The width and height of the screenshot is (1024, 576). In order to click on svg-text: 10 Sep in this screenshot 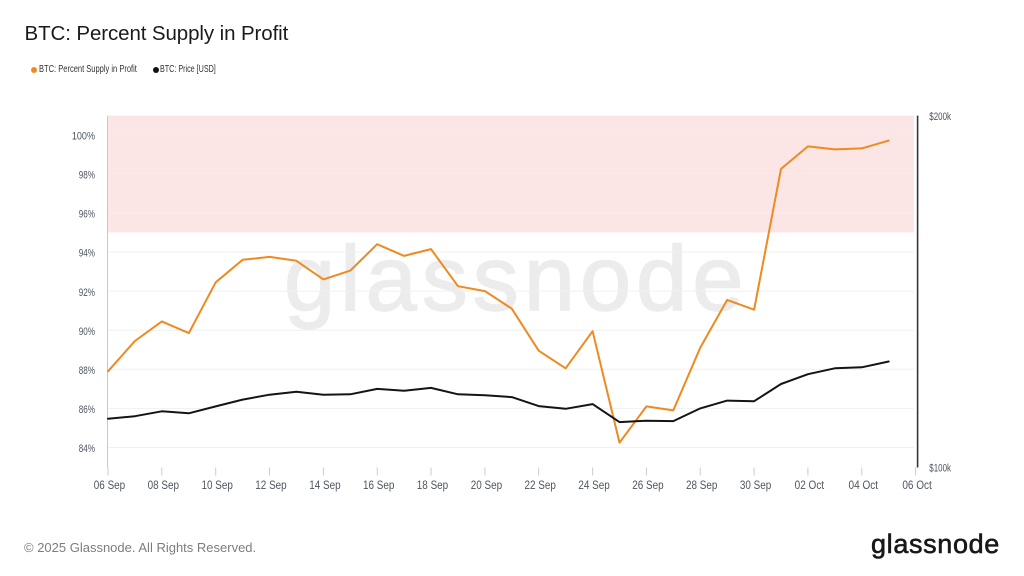, I will do `click(217, 486)`.